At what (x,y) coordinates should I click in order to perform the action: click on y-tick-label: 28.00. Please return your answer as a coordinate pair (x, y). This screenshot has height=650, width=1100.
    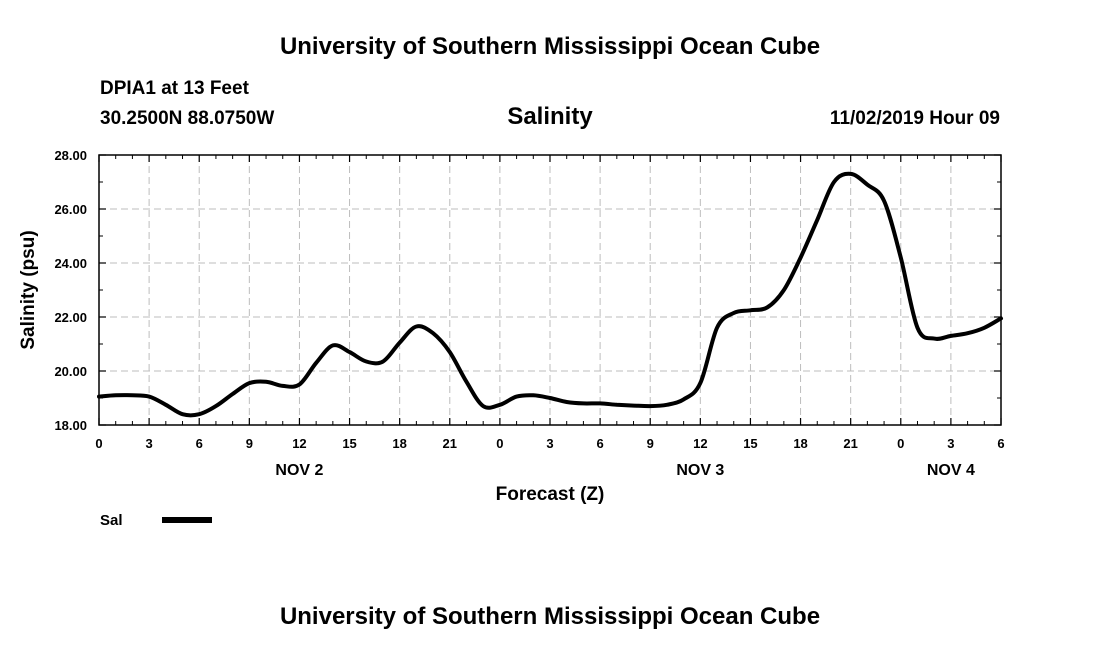
    Looking at the image, I should click on (70, 155).